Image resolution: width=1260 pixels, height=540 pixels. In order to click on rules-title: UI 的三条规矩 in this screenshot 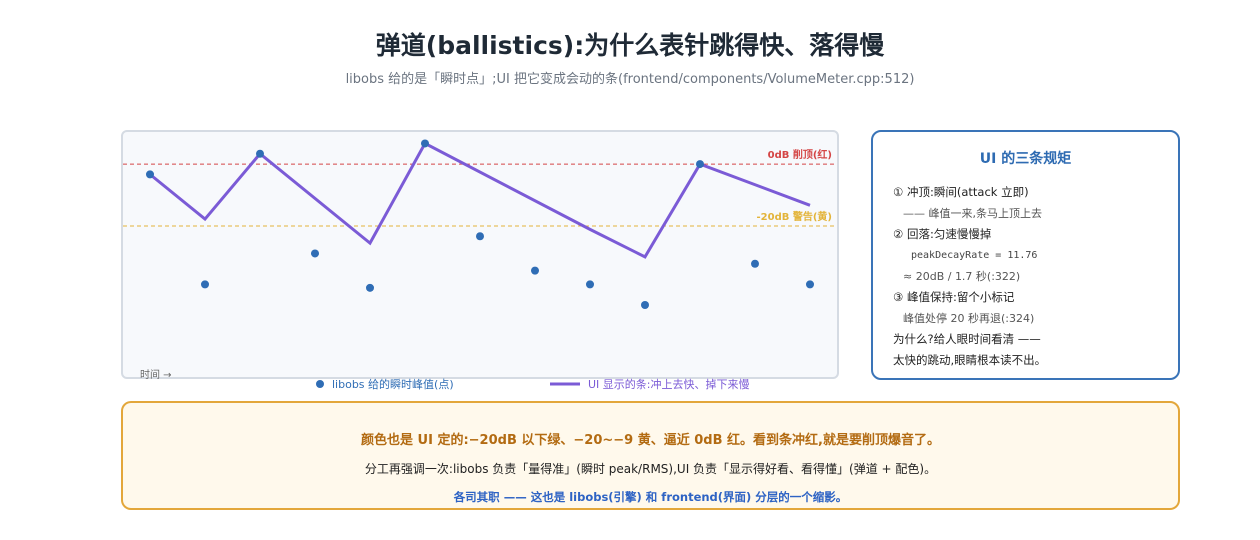, I will do `click(1025, 159)`.